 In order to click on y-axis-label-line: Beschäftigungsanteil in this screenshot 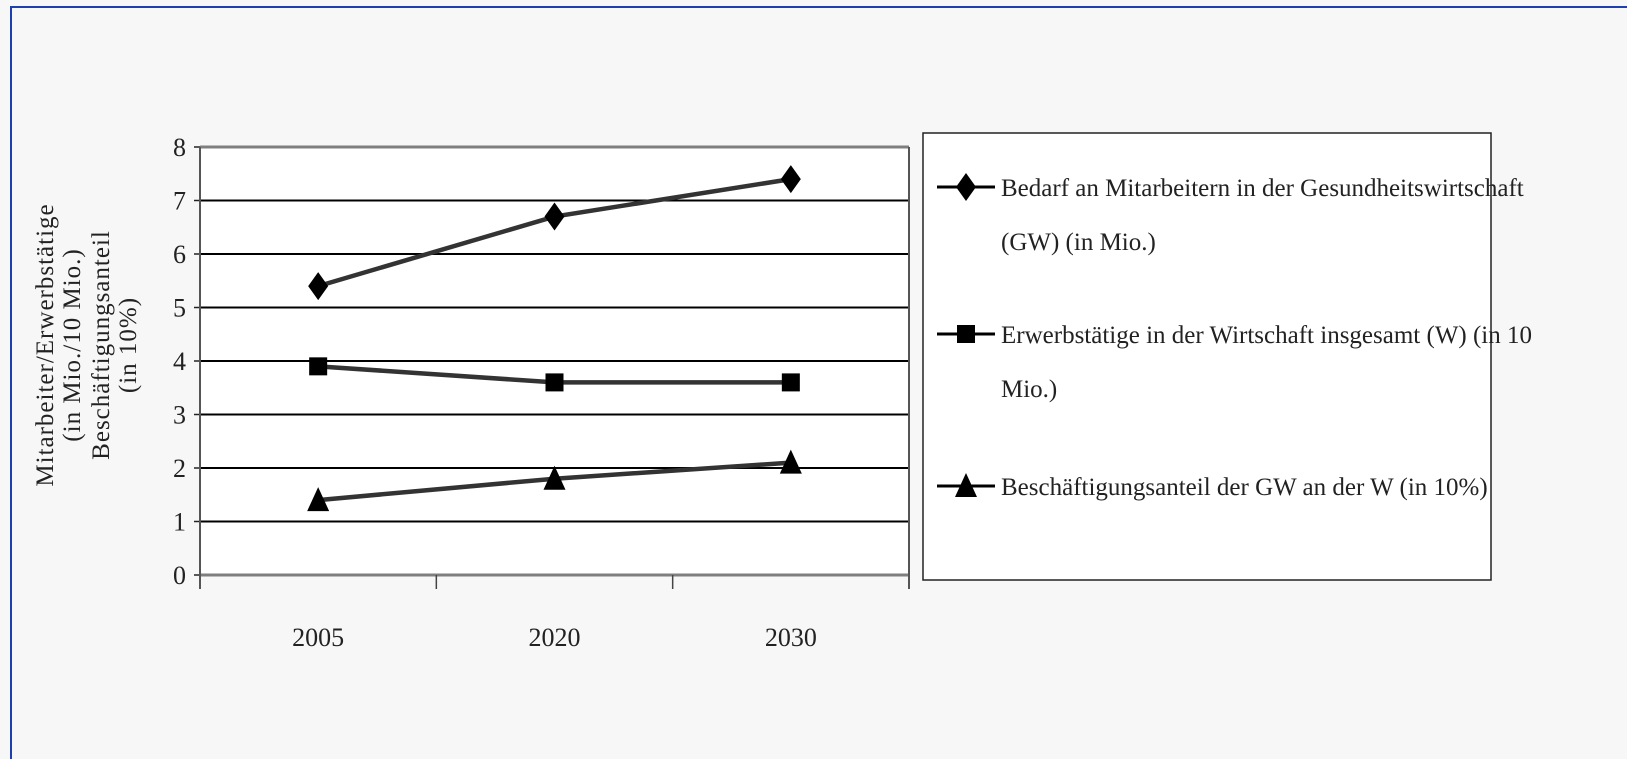, I will do `click(101, 345)`.